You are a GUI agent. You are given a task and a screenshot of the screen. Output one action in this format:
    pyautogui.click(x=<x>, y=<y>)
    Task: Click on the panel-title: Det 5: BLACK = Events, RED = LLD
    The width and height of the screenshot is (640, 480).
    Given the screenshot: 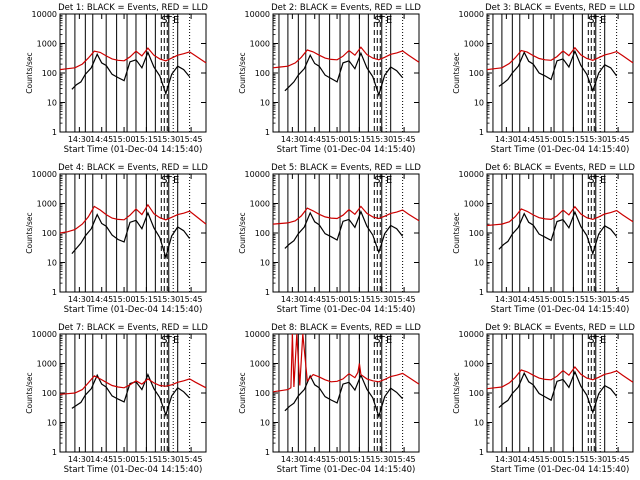 What is the action you would take?
    pyautogui.click(x=346, y=168)
    